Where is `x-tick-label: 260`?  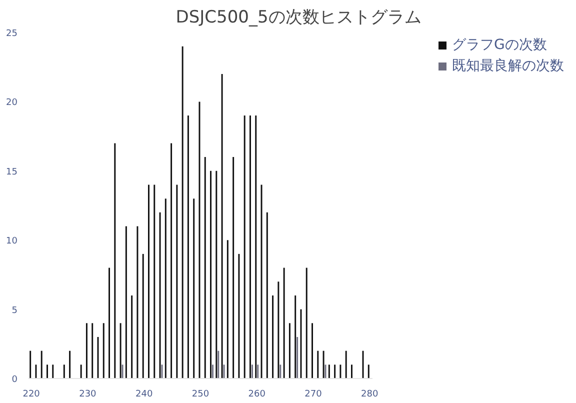 x-tick-label: 260 is located at coordinates (257, 395).